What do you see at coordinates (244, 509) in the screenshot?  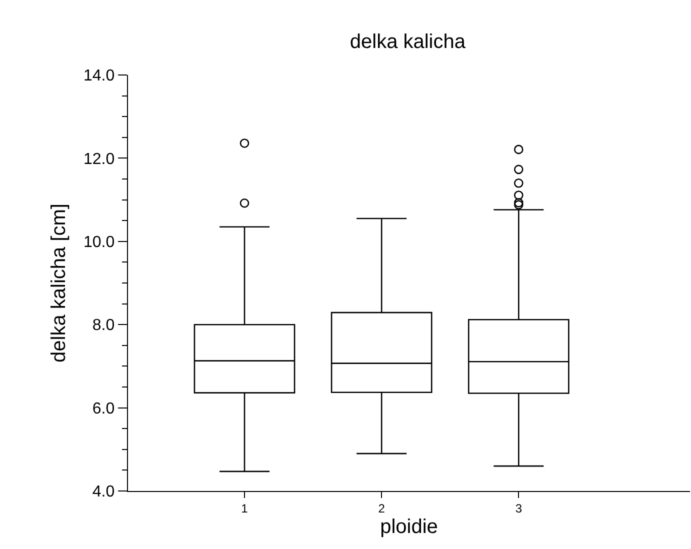 I see `x-tick-label: 1` at bounding box center [244, 509].